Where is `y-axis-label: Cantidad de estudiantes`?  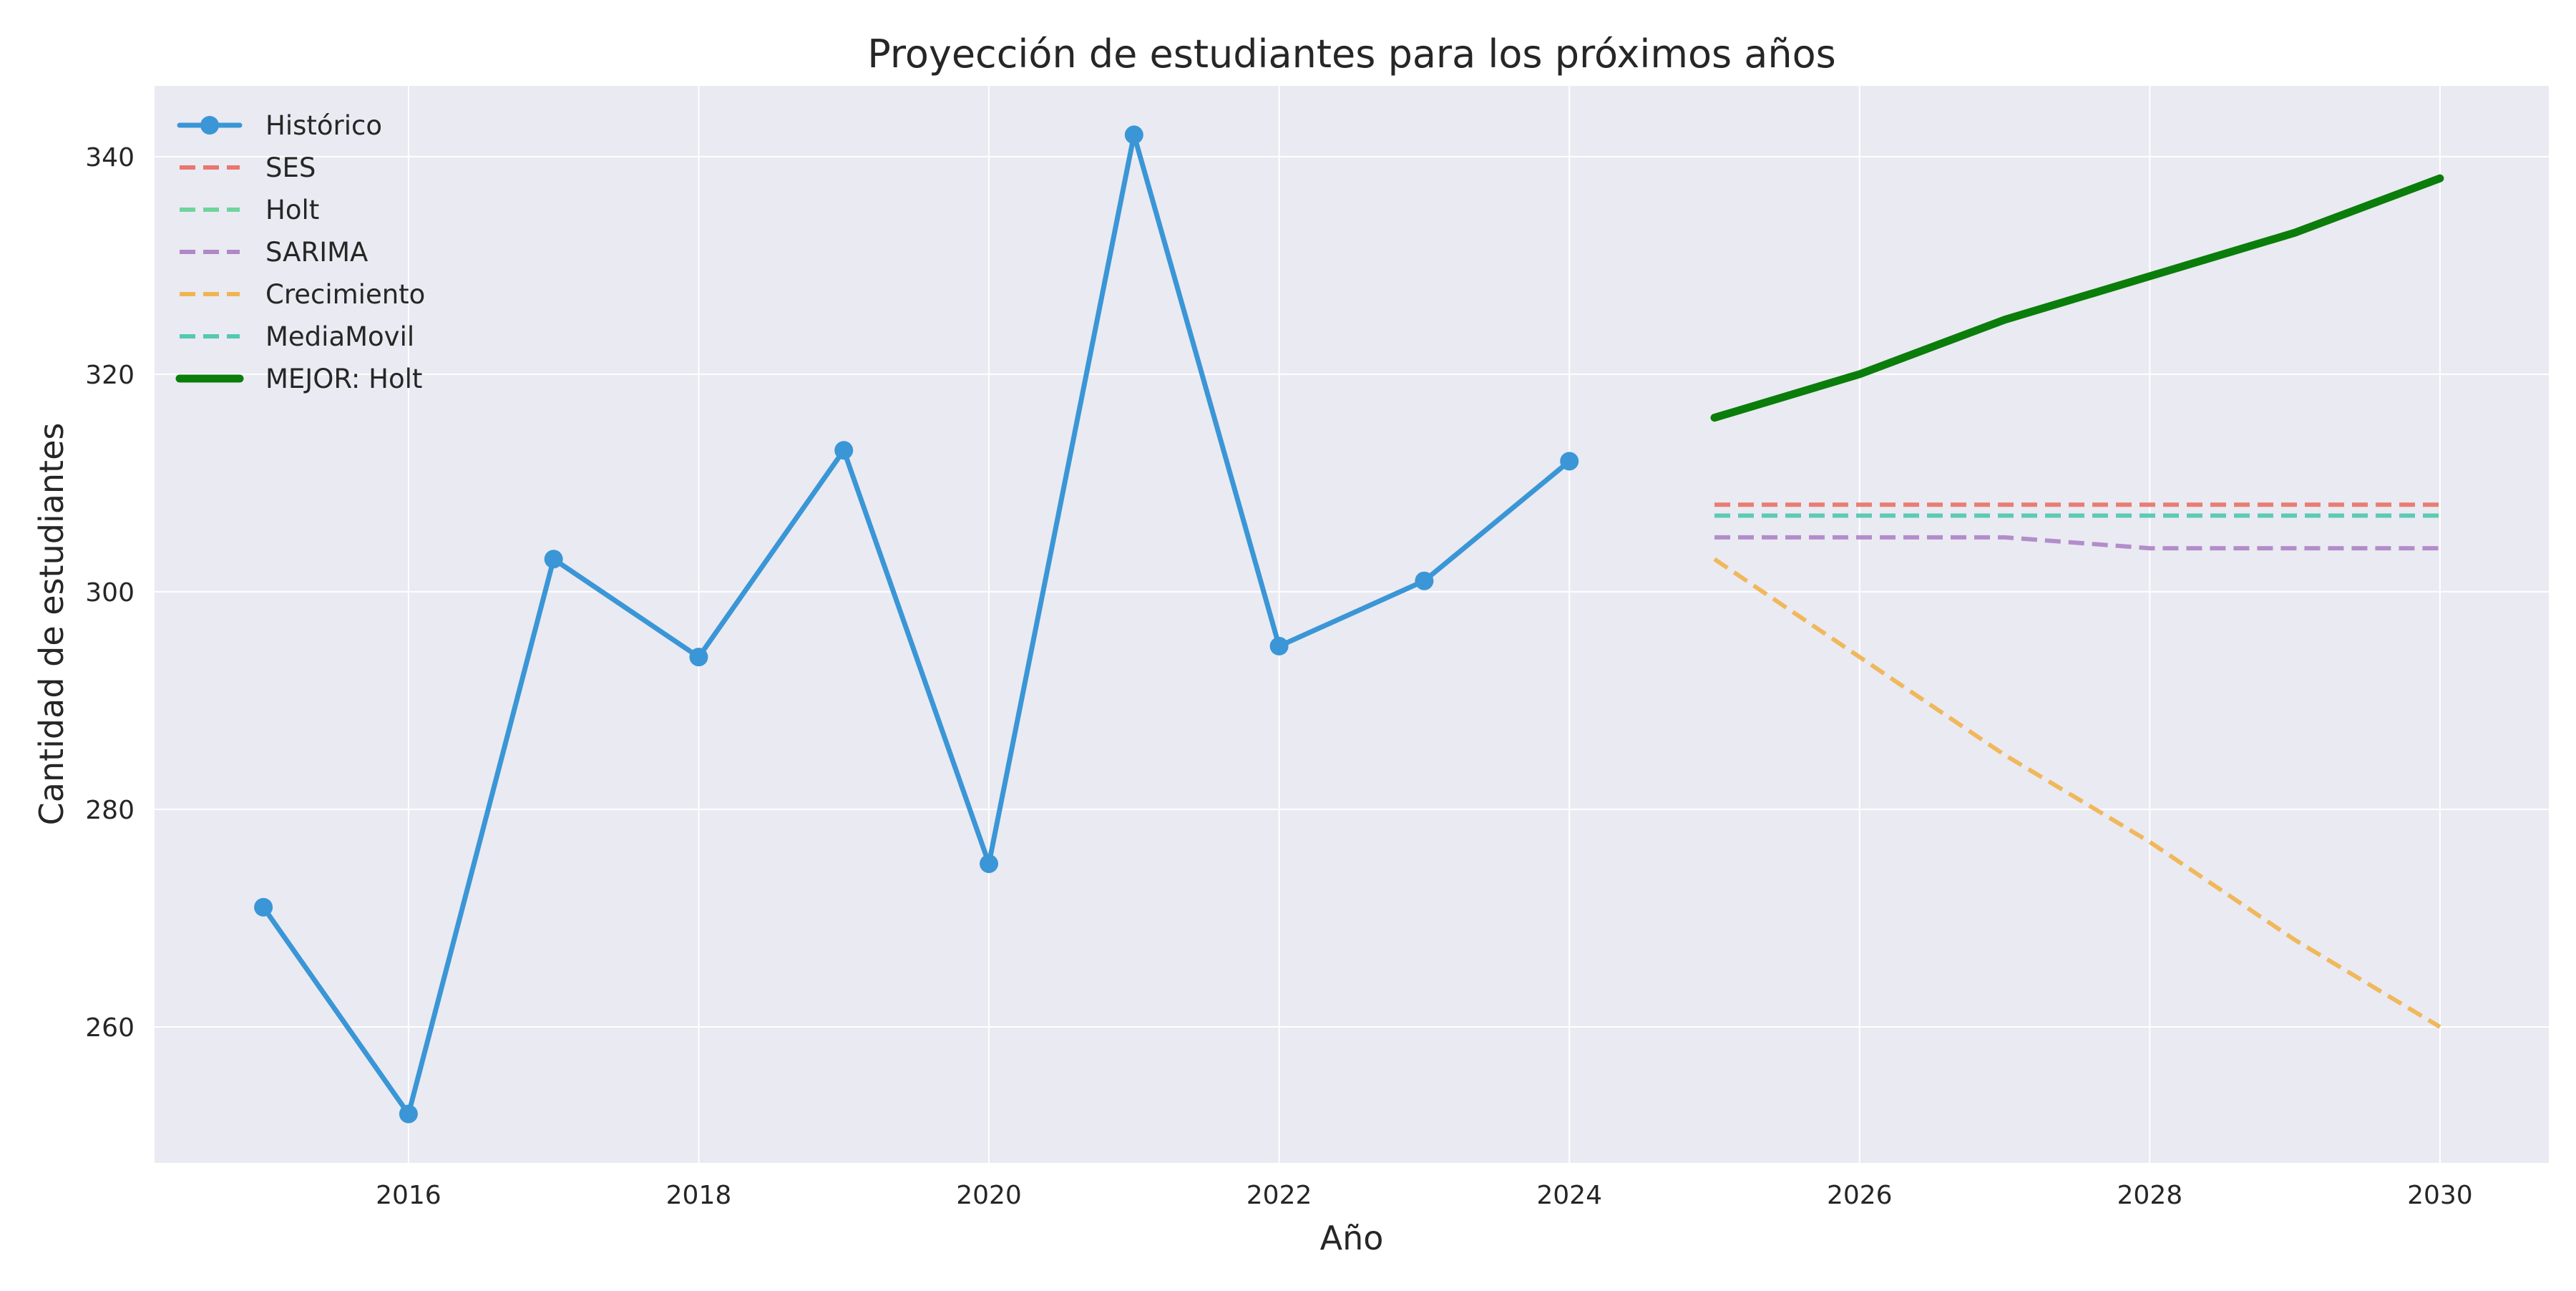 y-axis-label: Cantidad de estudiantes is located at coordinates (51, 624).